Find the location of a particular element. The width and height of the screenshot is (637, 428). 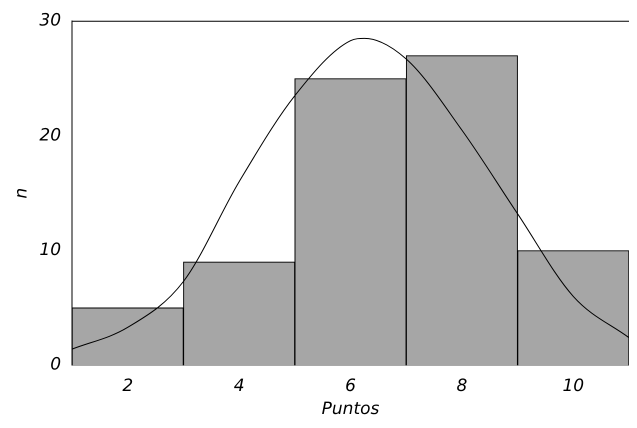

x-tick-label: 4 is located at coordinates (239, 386).